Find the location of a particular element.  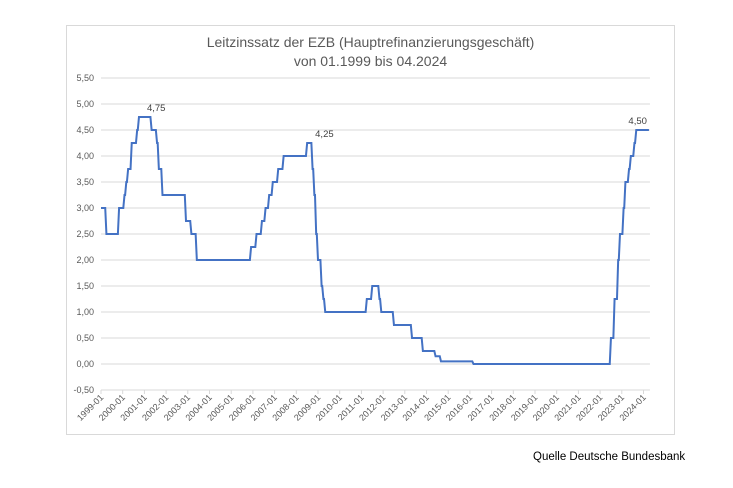

y-tick-label: 4,50 is located at coordinates (85, 130).